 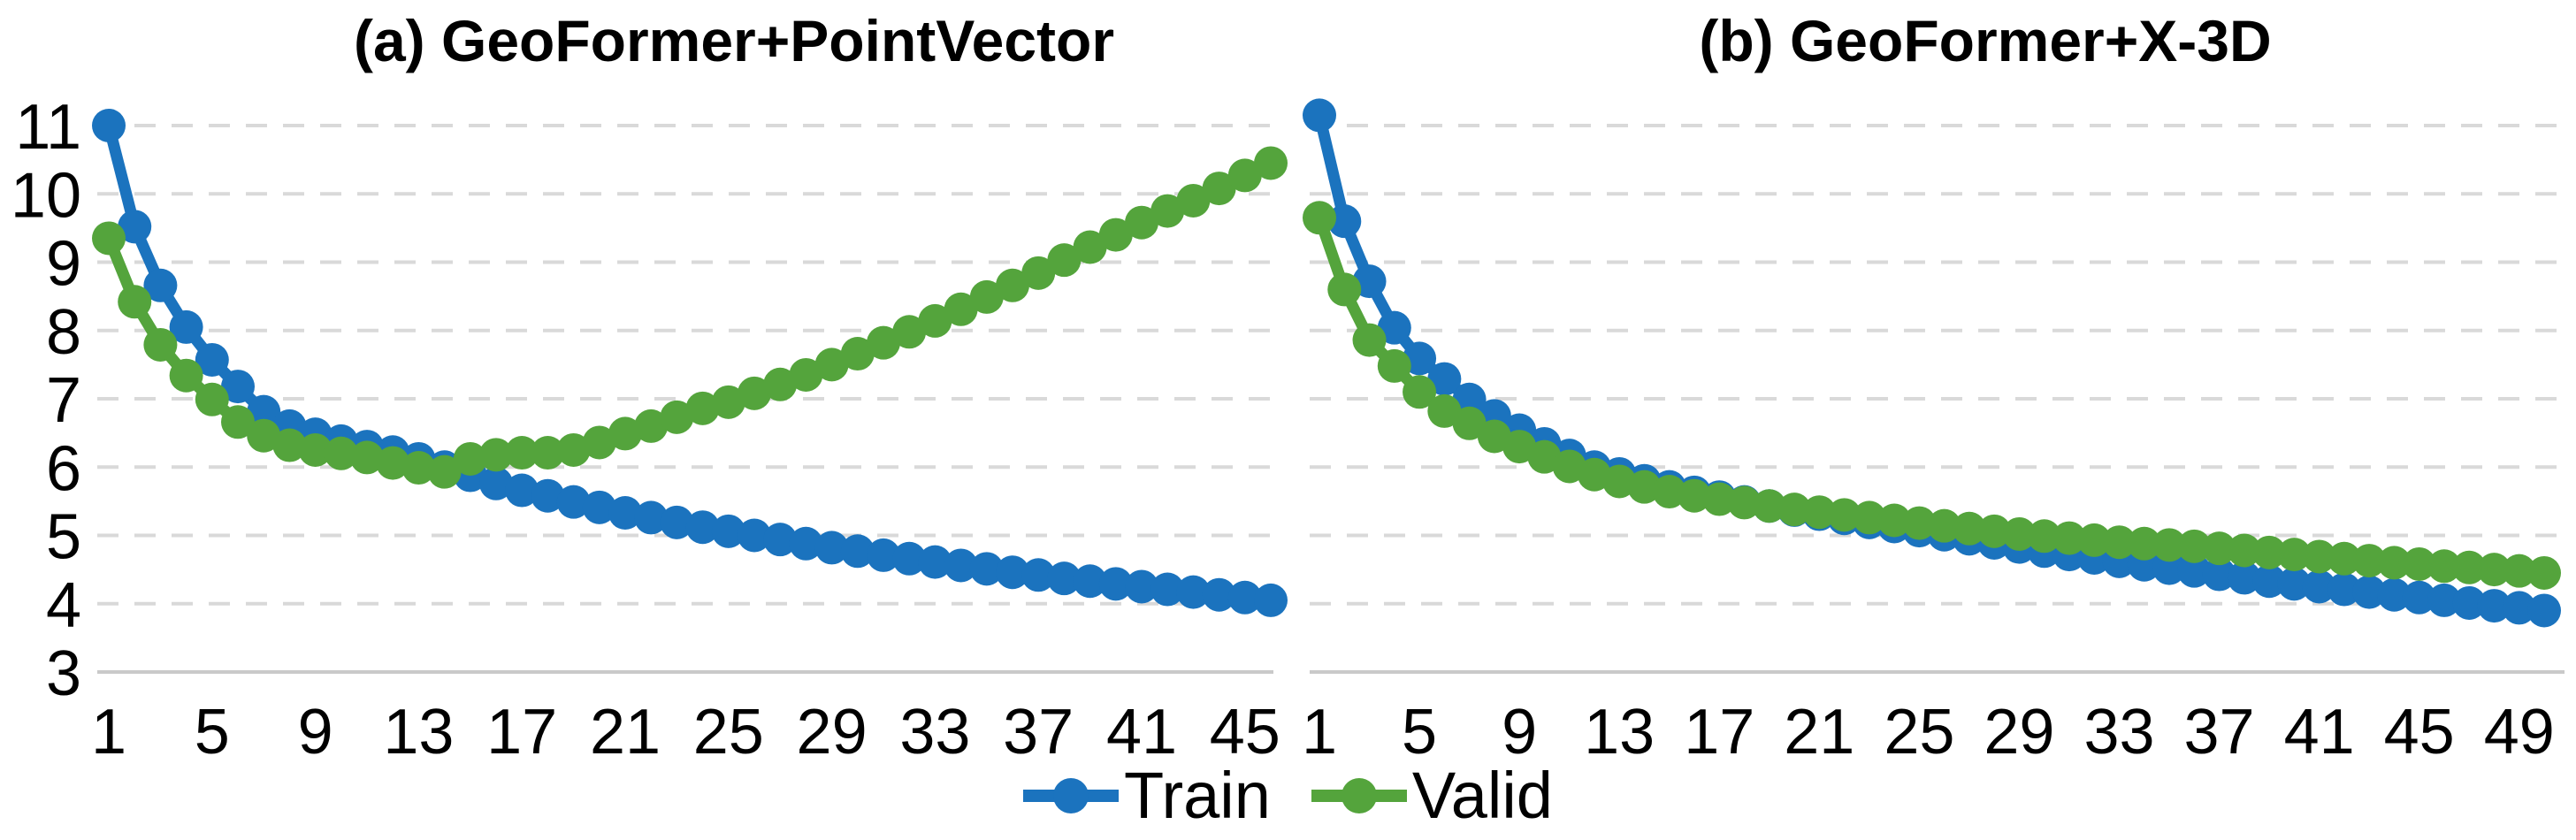 What do you see at coordinates (1986, 40) in the screenshot?
I see `chart-b-title: (b) GeoFormer+X-3D` at bounding box center [1986, 40].